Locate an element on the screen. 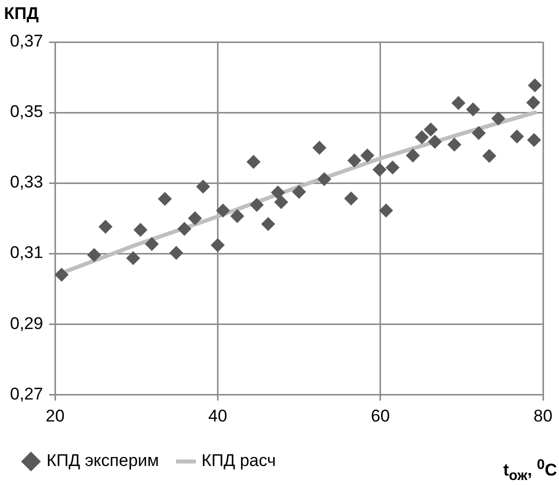 Image resolution: width=559 pixels, height=486 pixels. legend-label: КПД расч is located at coordinates (238, 460).